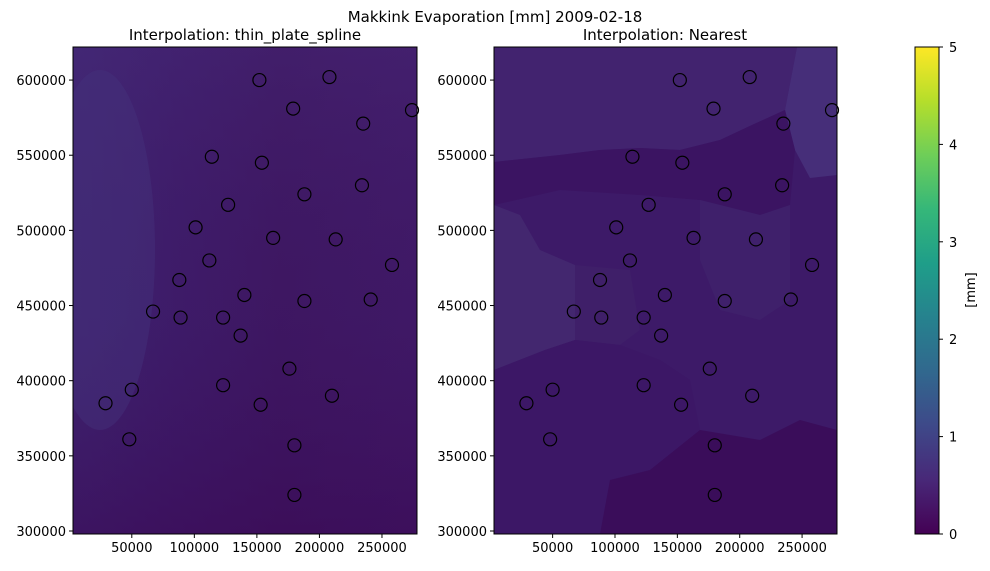  What do you see at coordinates (740, 548) in the screenshot?
I see `panel-2-xtick-label: 200000` at bounding box center [740, 548].